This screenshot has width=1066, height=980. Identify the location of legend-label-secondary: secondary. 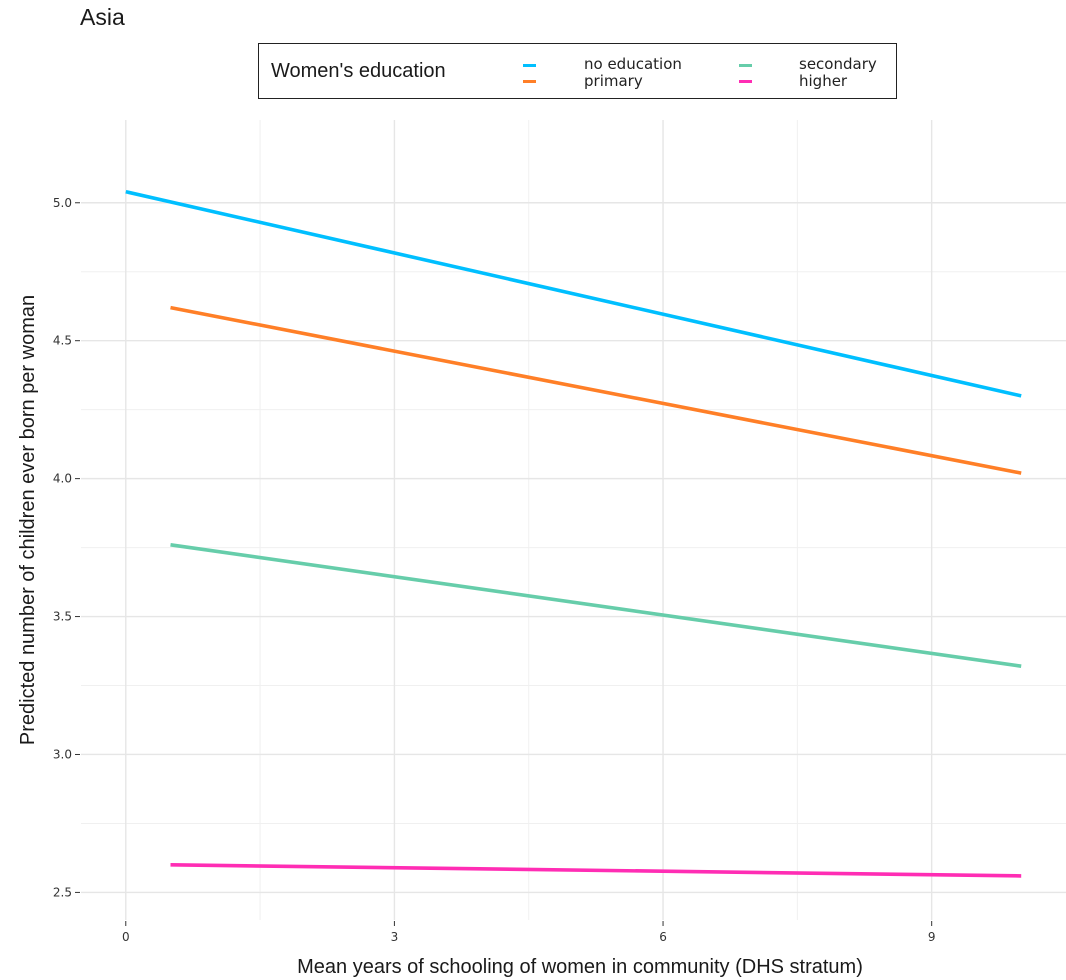
(838, 64).